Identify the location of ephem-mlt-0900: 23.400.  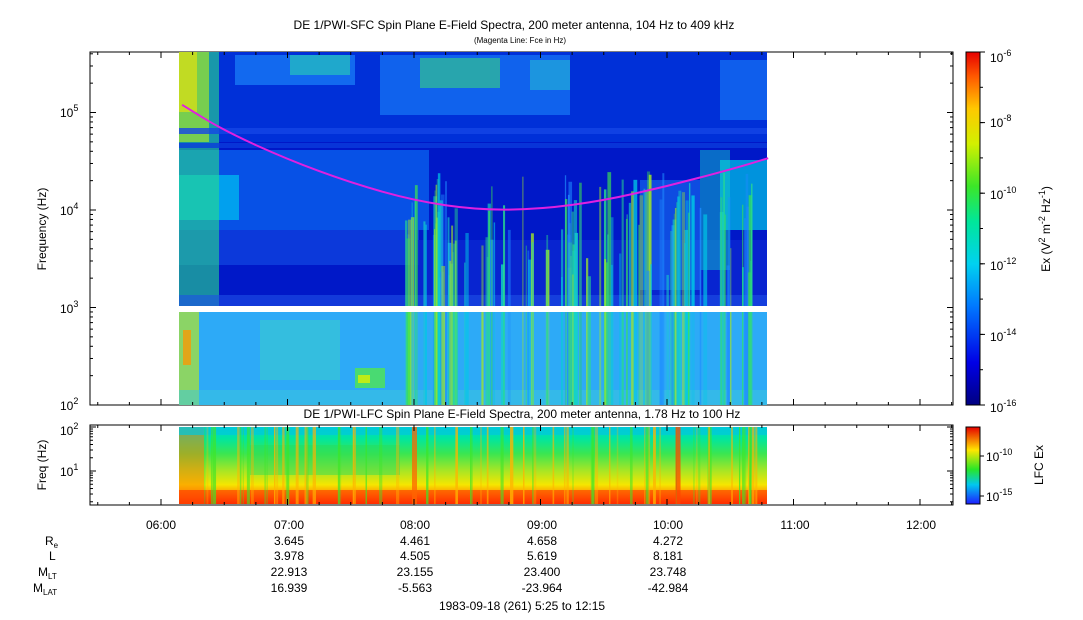
(542, 572).